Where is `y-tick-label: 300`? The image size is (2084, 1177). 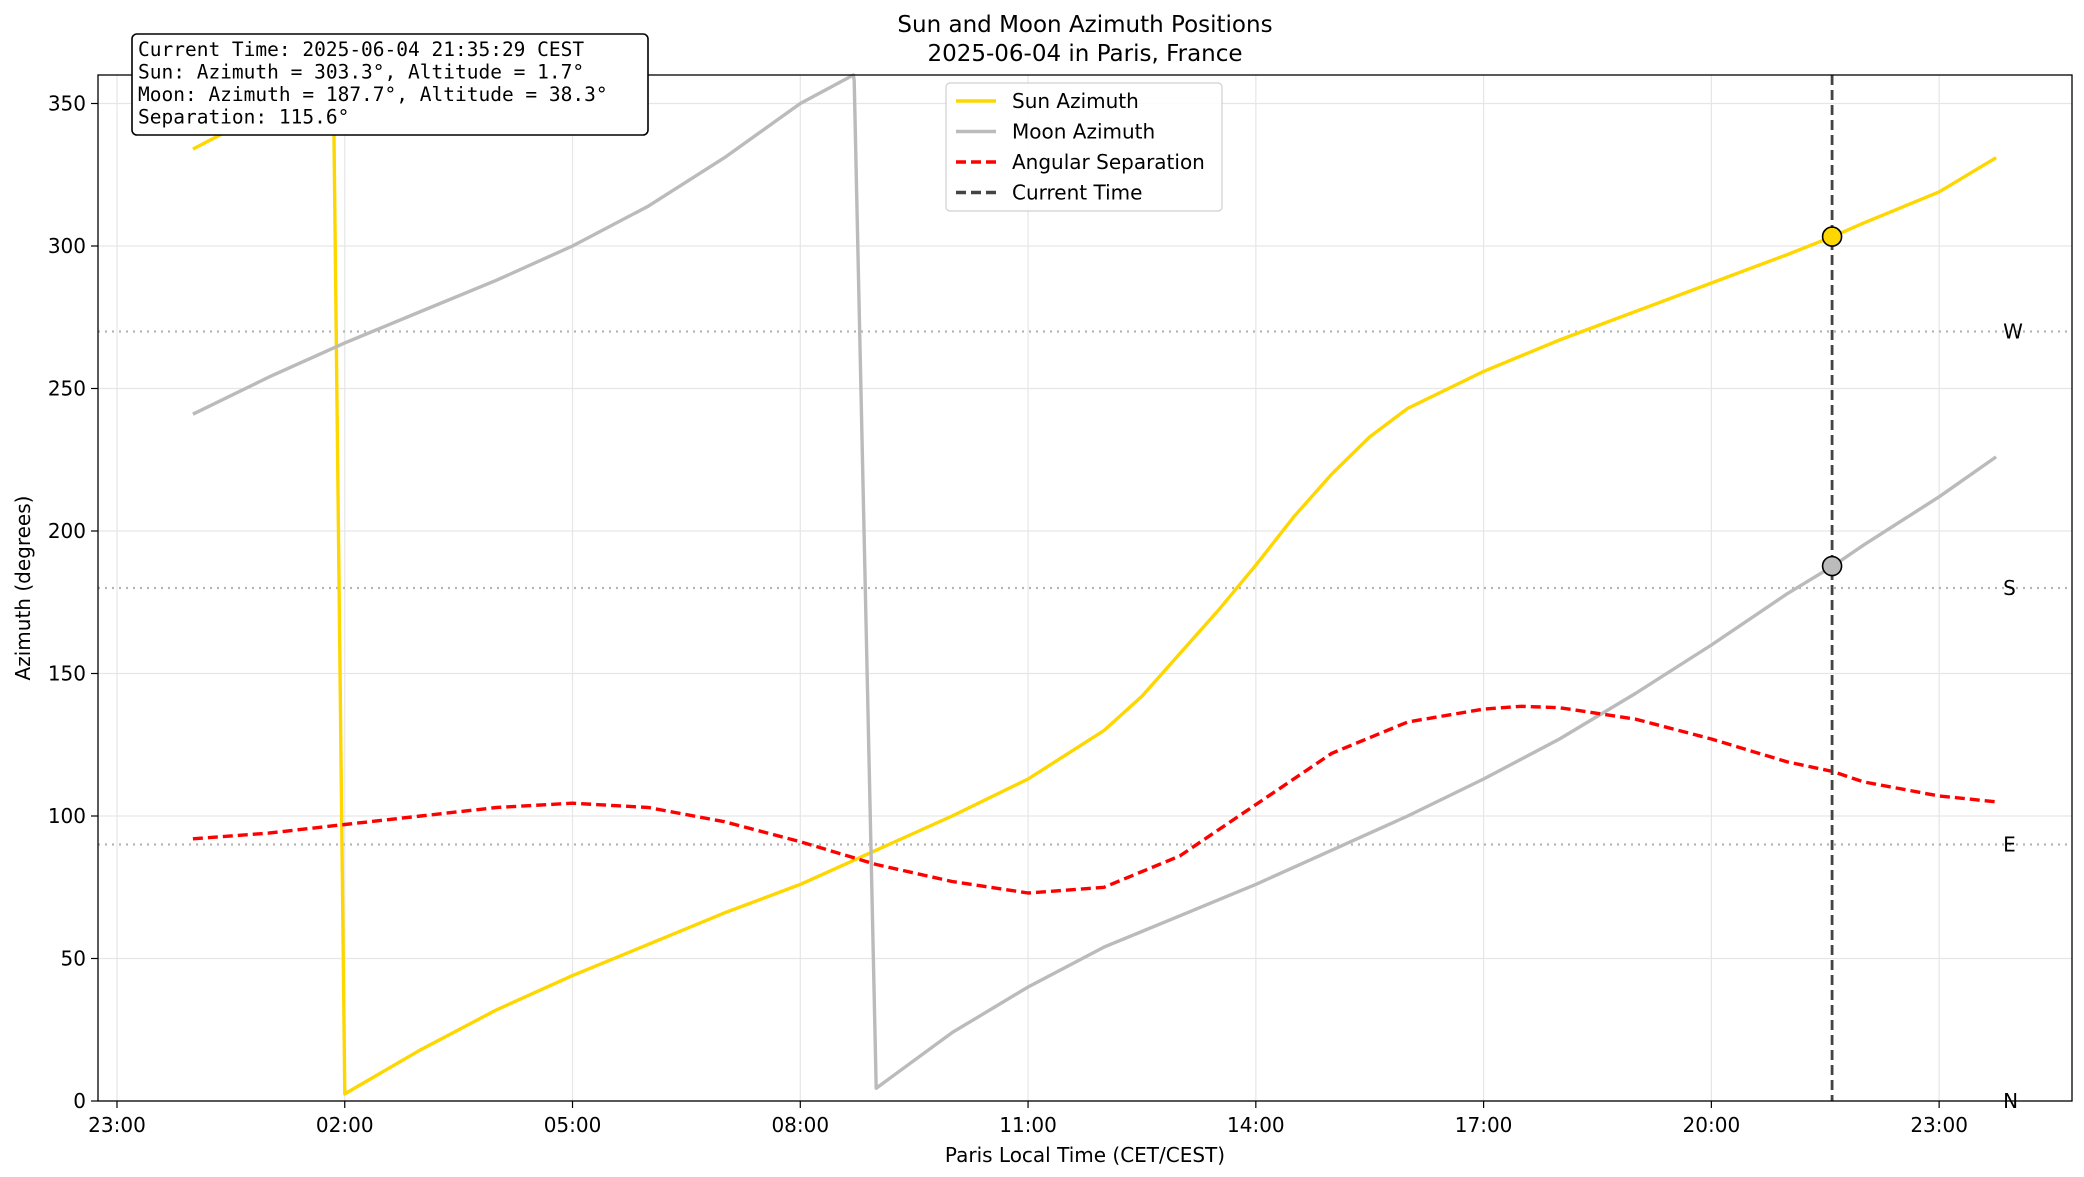 y-tick-label: 300 is located at coordinates (67, 246).